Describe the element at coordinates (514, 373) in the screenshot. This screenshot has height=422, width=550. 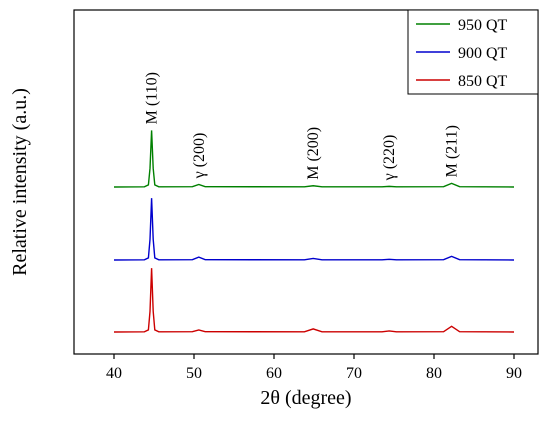
I see `x-tick-label: 90` at that location.